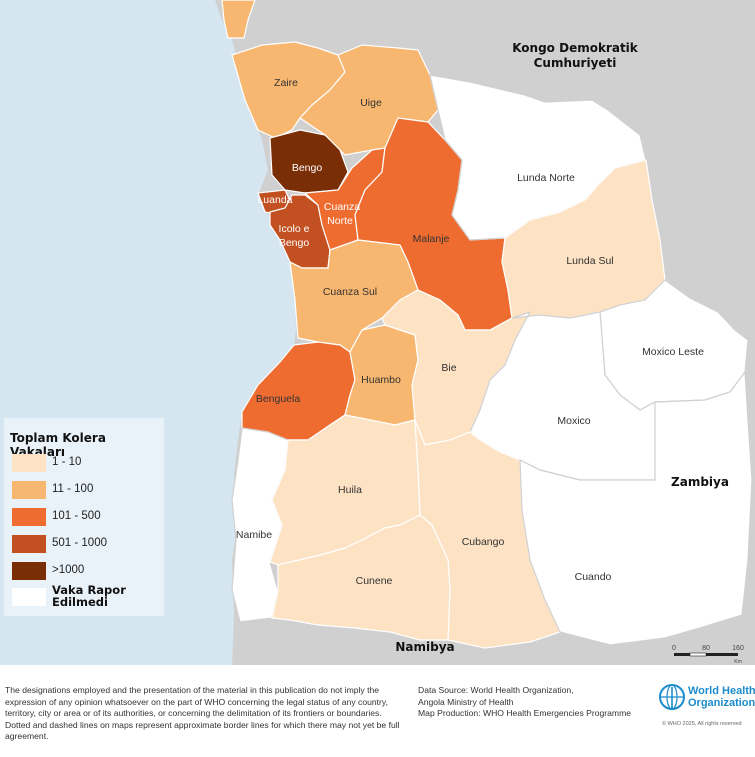 This screenshot has height=757, width=755. I want to click on country-label-zambia: Zambiya, so click(700, 482).